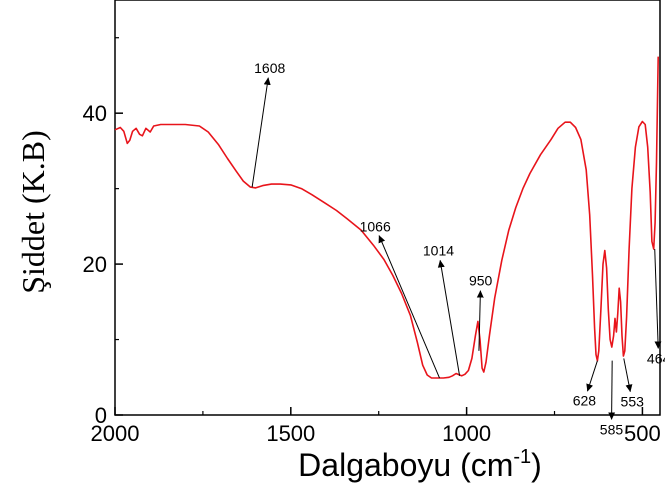  I want to click on x-axis-title-superscript: -1, so click(522, 457).